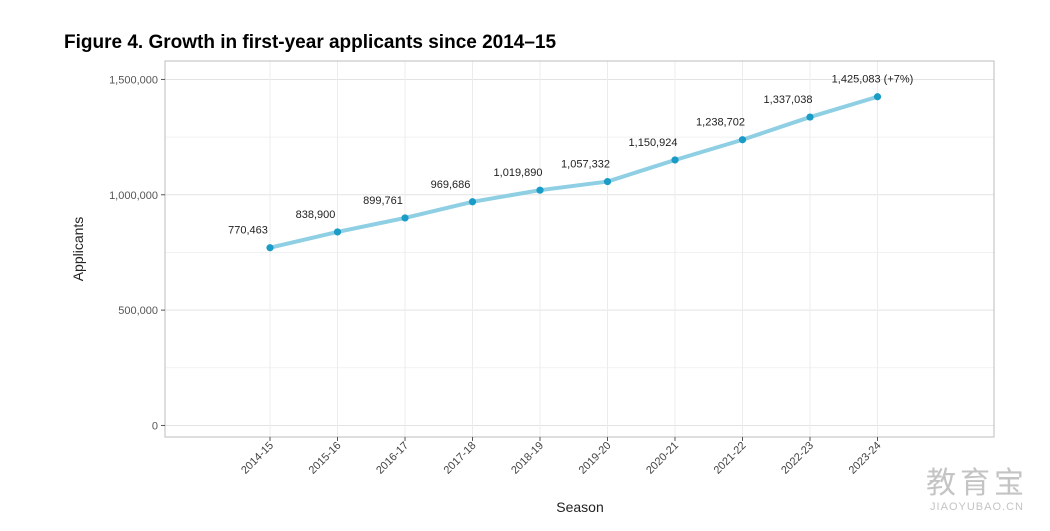  I want to click on x-tick-label: 2014-15, so click(257, 458).